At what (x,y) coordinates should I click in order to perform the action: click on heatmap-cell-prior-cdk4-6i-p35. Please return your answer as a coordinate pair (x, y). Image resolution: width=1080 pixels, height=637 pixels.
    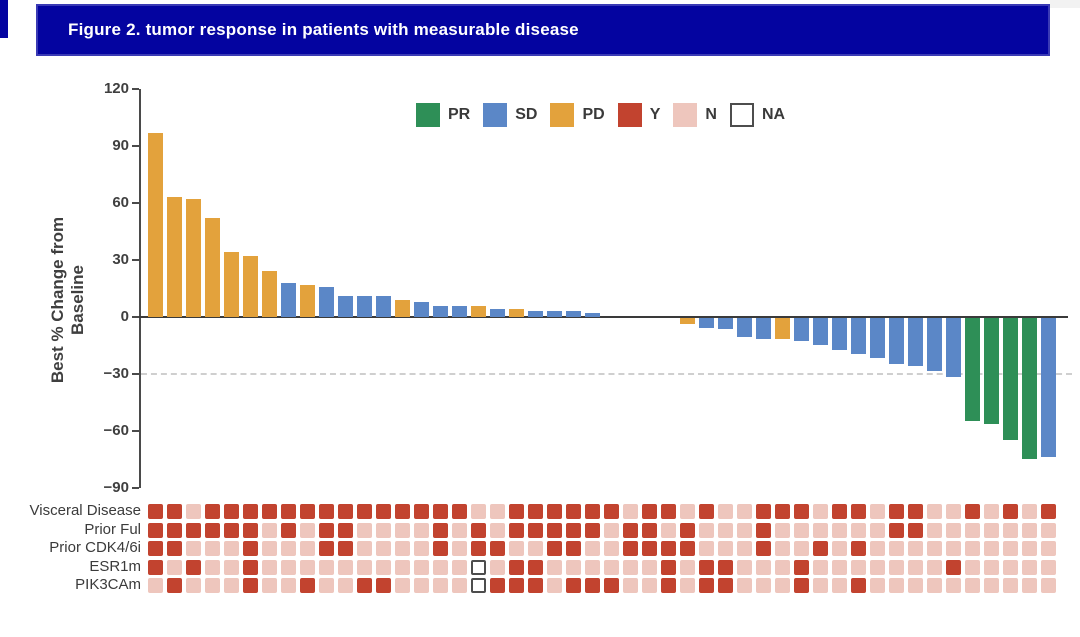
    Looking at the image, I should click on (801, 548).